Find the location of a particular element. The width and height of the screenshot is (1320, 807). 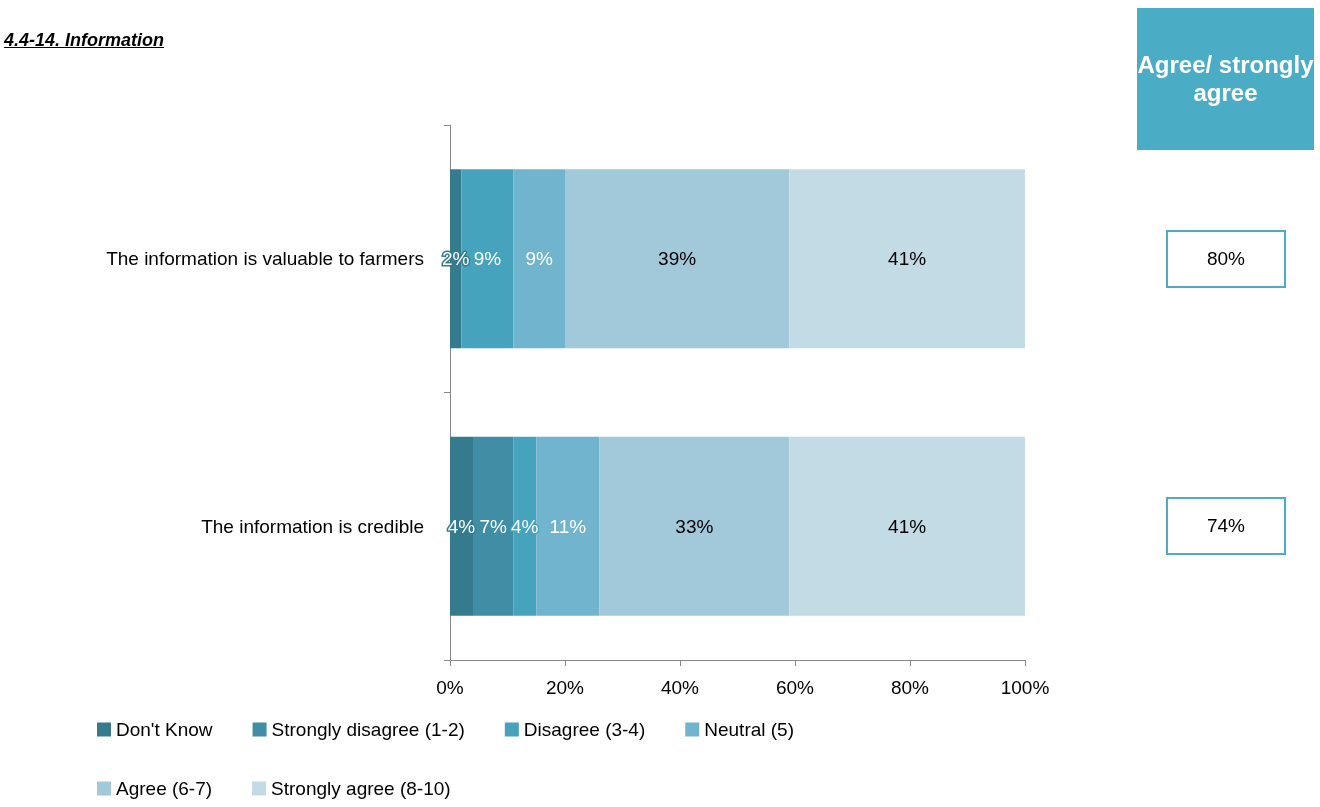

data-label: 7% is located at coordinates (493, 526).